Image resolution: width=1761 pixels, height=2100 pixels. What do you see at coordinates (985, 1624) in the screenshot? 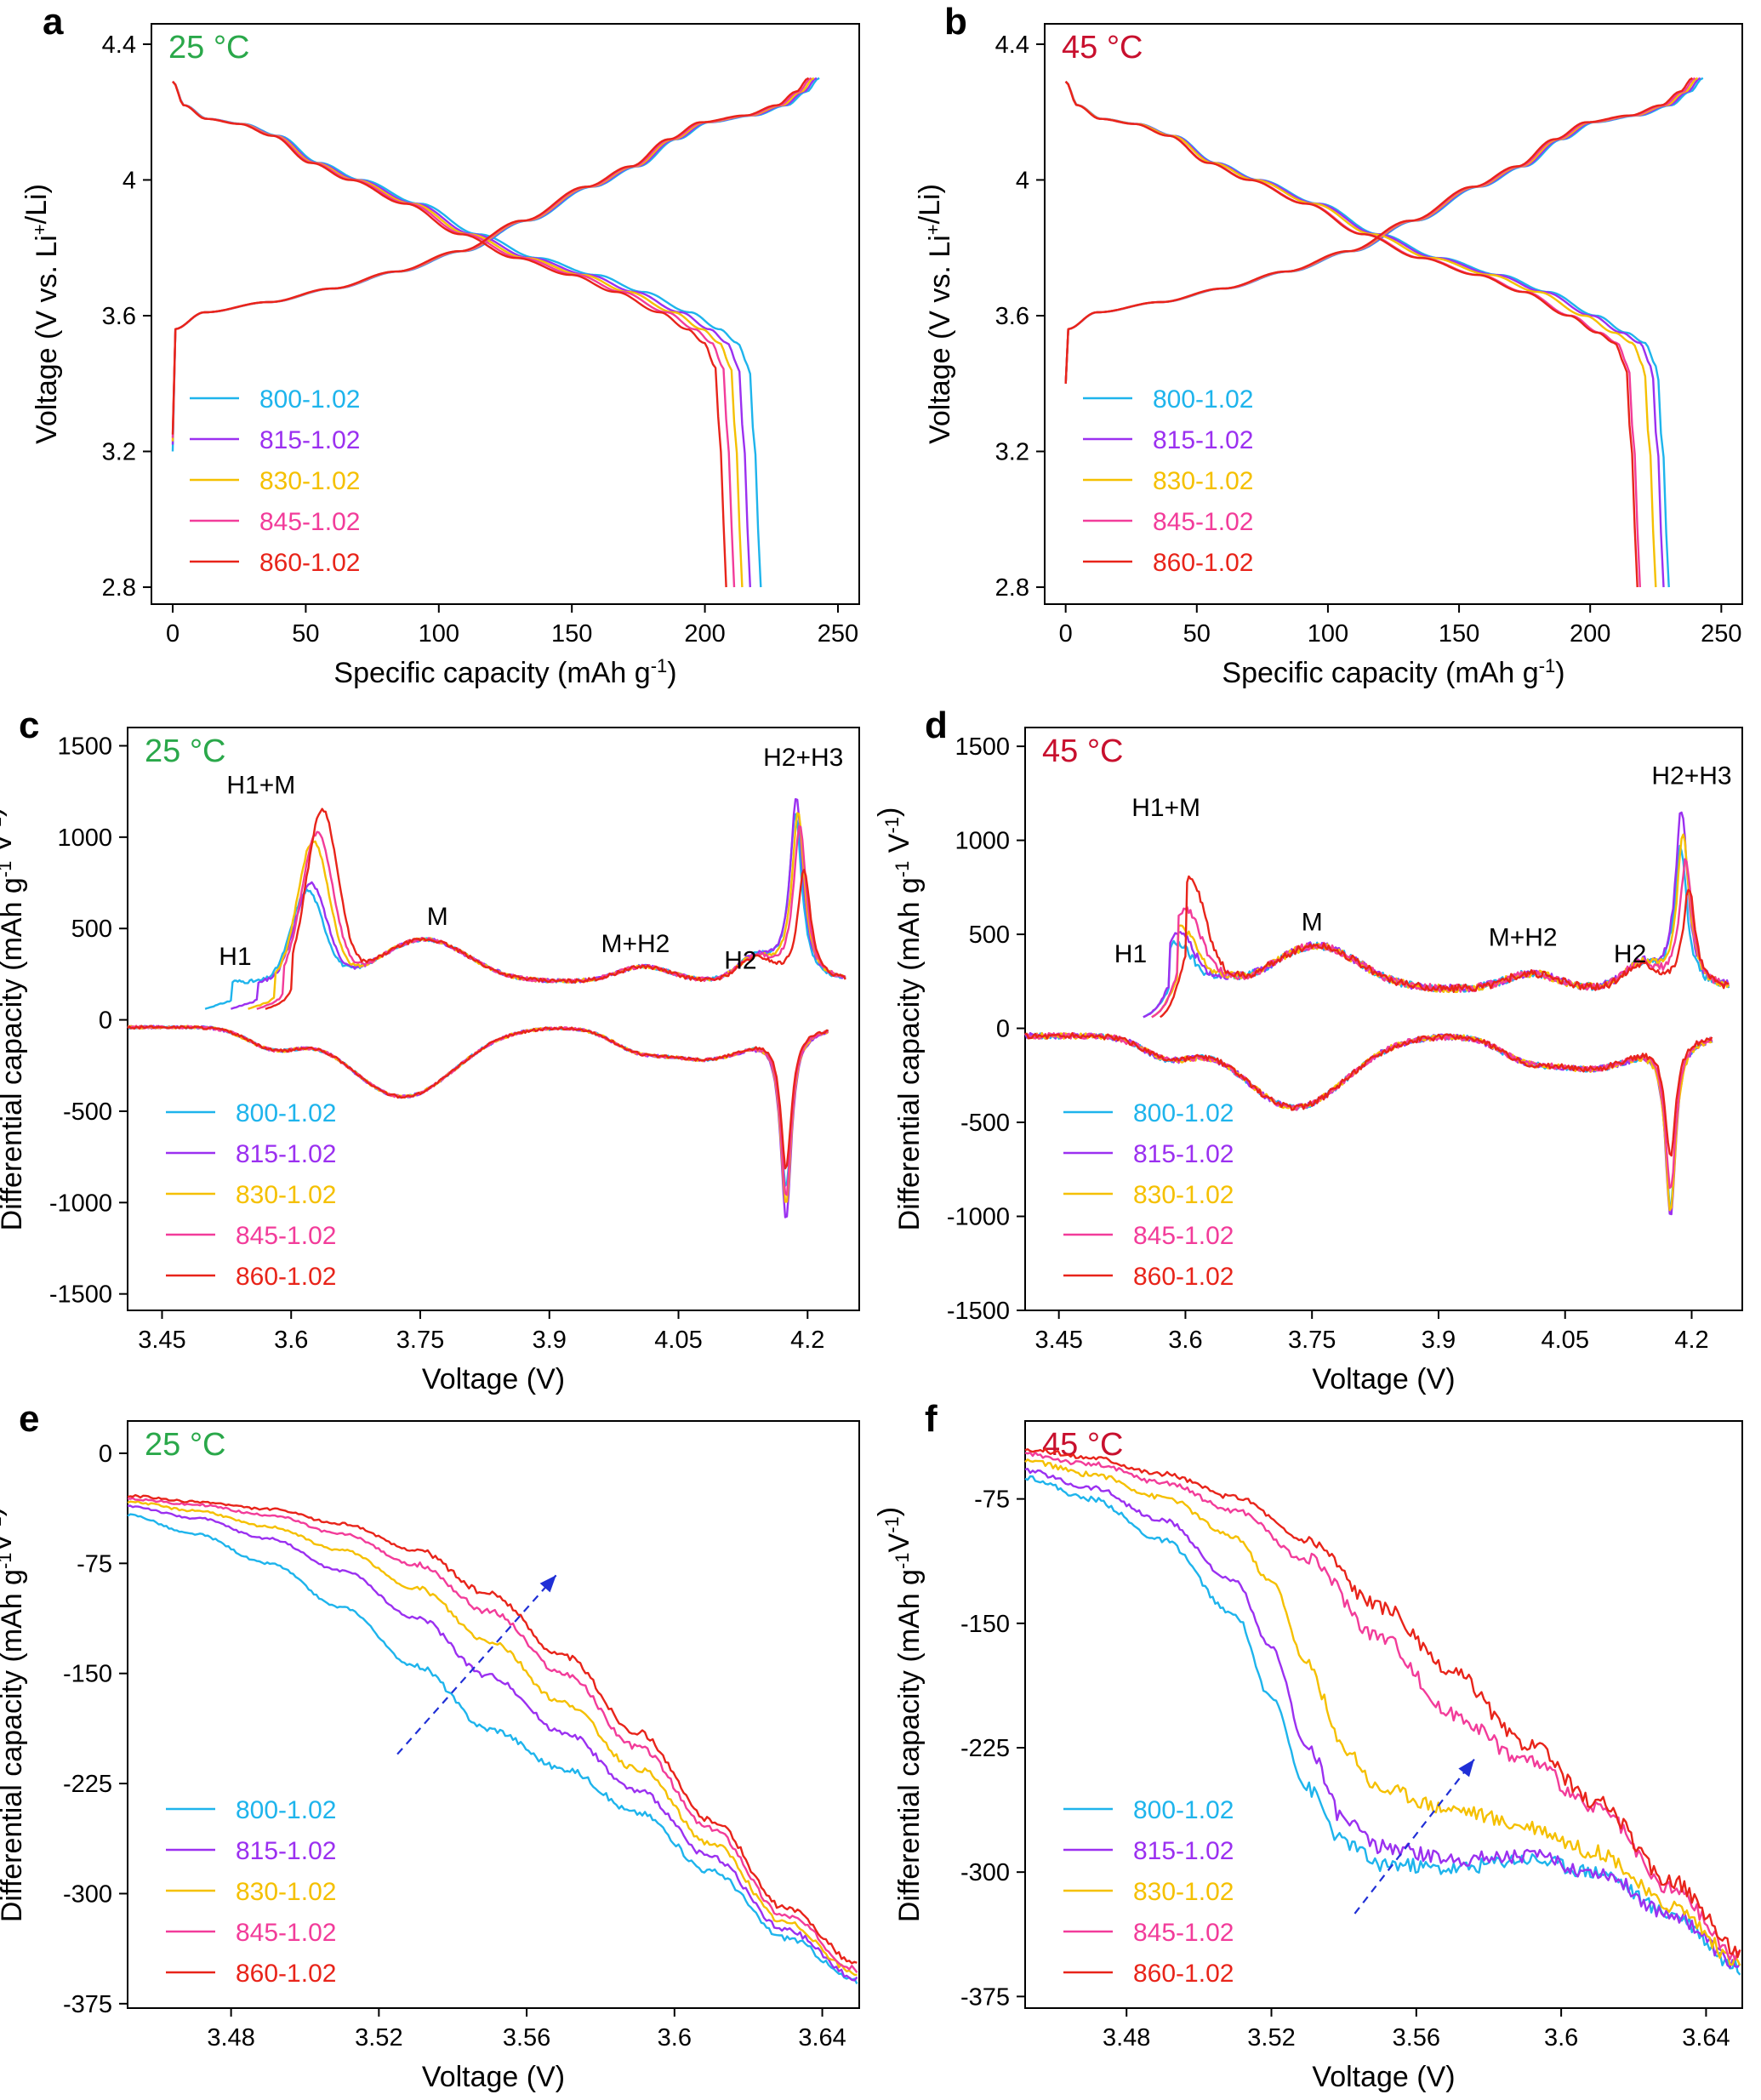
I see `y-tick-label: -150` at bounding box center [985, 1624].